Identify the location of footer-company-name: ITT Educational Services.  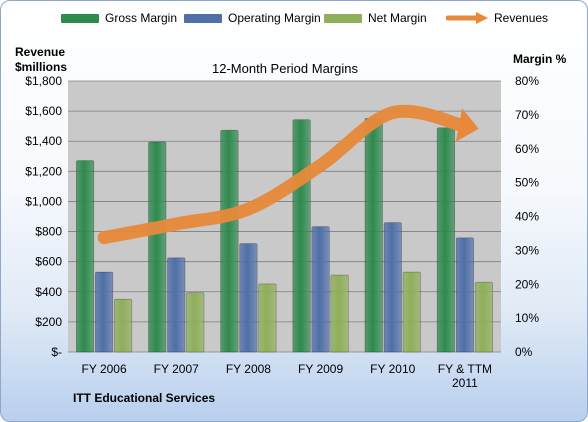
(144, 398).